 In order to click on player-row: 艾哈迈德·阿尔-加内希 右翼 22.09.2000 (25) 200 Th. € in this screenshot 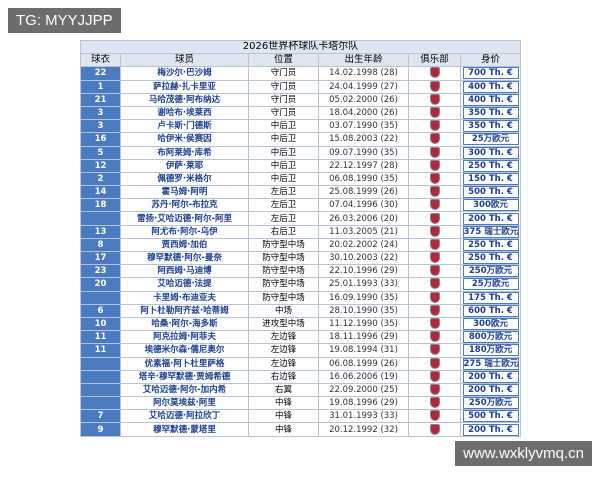, I will do `click(301, 390)`.